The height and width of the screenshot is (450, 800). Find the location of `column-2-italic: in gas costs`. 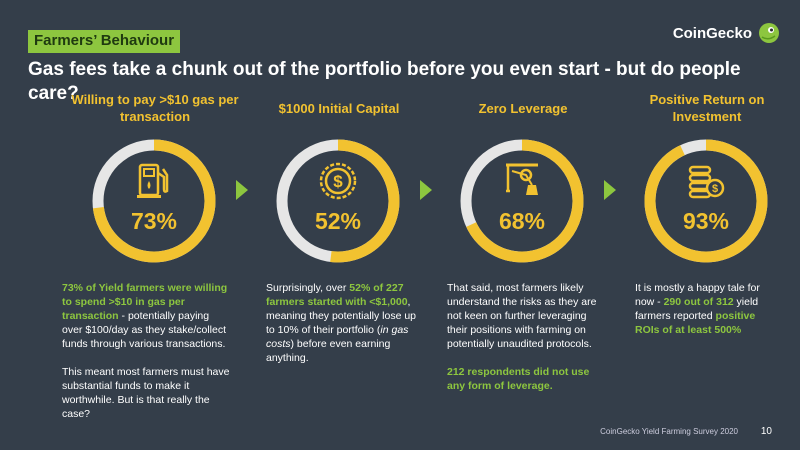

column-2-italic: in gas costs is located at coordinates (337, 337).